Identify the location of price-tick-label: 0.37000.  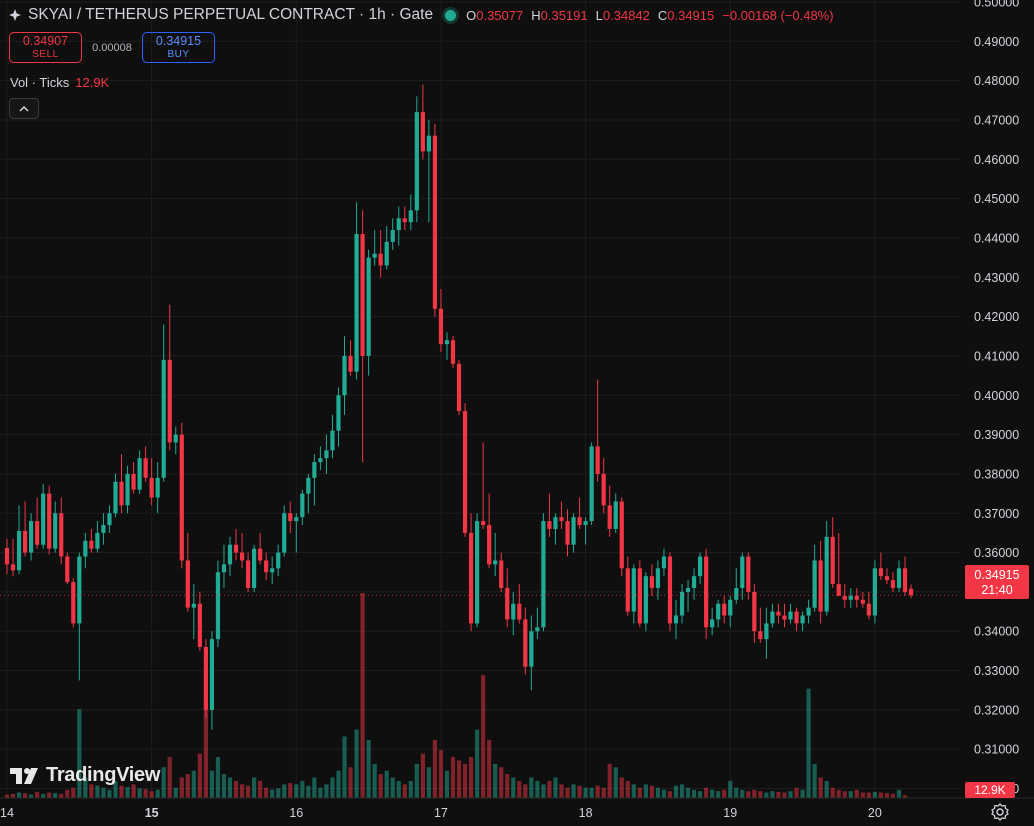
(996, 514).